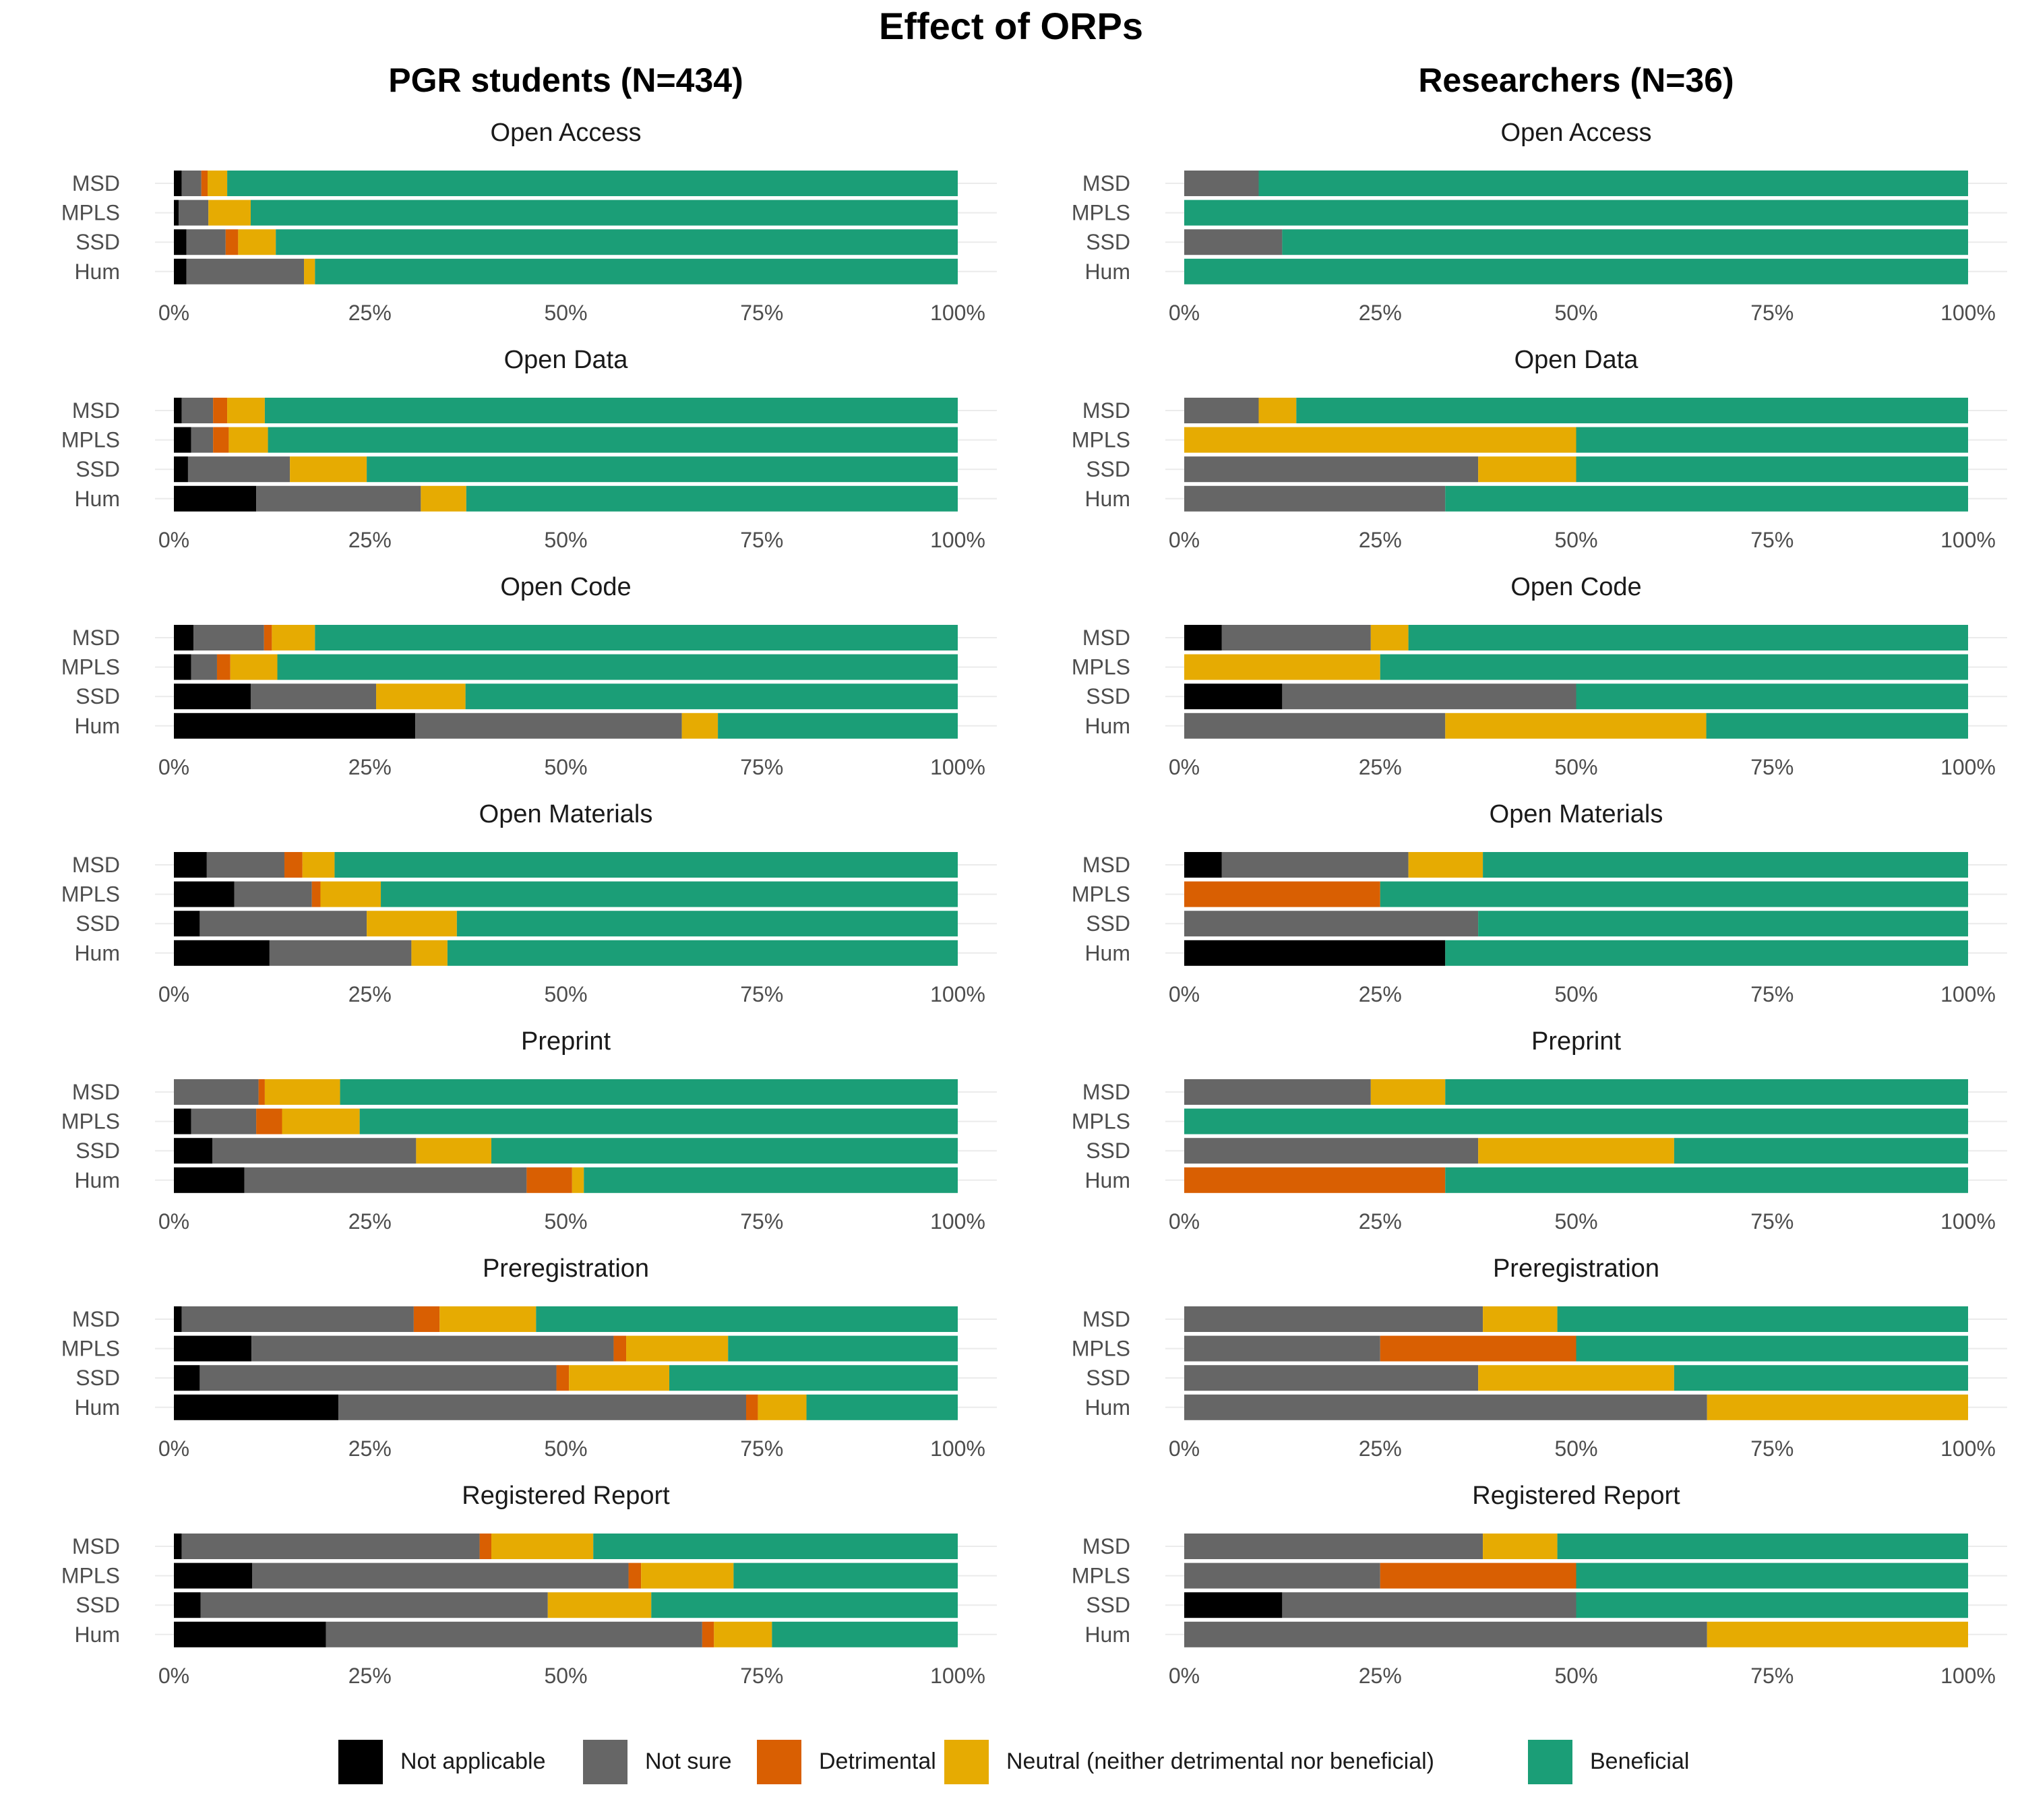  Describe the element at coordinates (779, 1762) in the screenshot. I see `legend-swatch-detrimental` at that location.